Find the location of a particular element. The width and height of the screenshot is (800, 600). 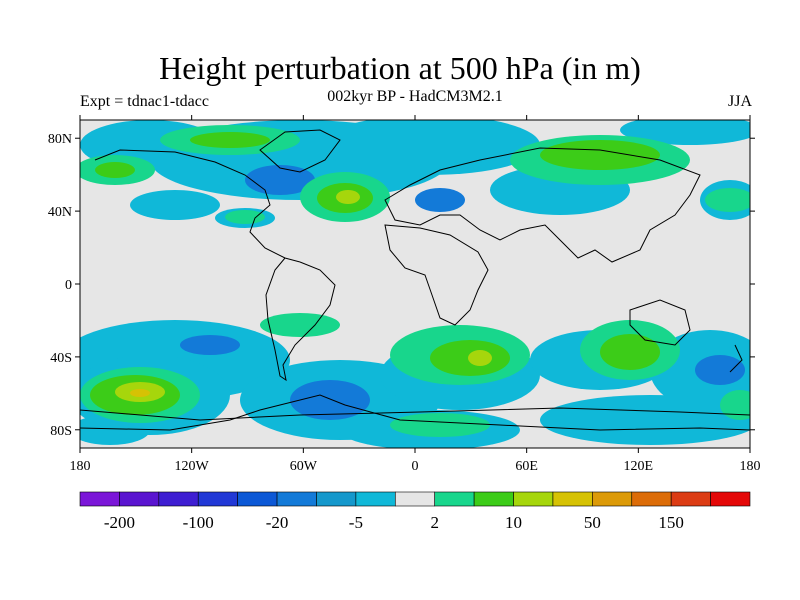

lat-tick-label: 40N is located at coordinates (60, 212).